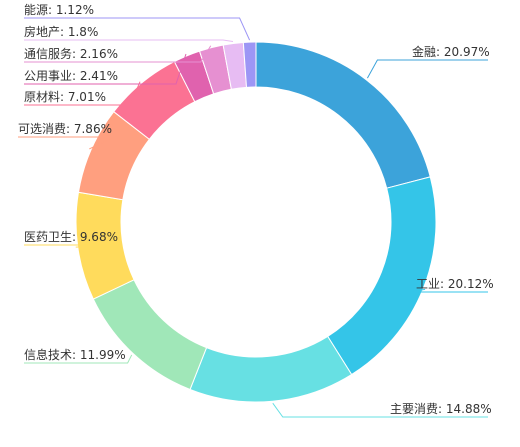 The height and width of the screenshot is (447, 520). What do you see at coordinates (427, 69) in the screenshot?
I see `leader-line-金融` at bounding box center [427, 69].